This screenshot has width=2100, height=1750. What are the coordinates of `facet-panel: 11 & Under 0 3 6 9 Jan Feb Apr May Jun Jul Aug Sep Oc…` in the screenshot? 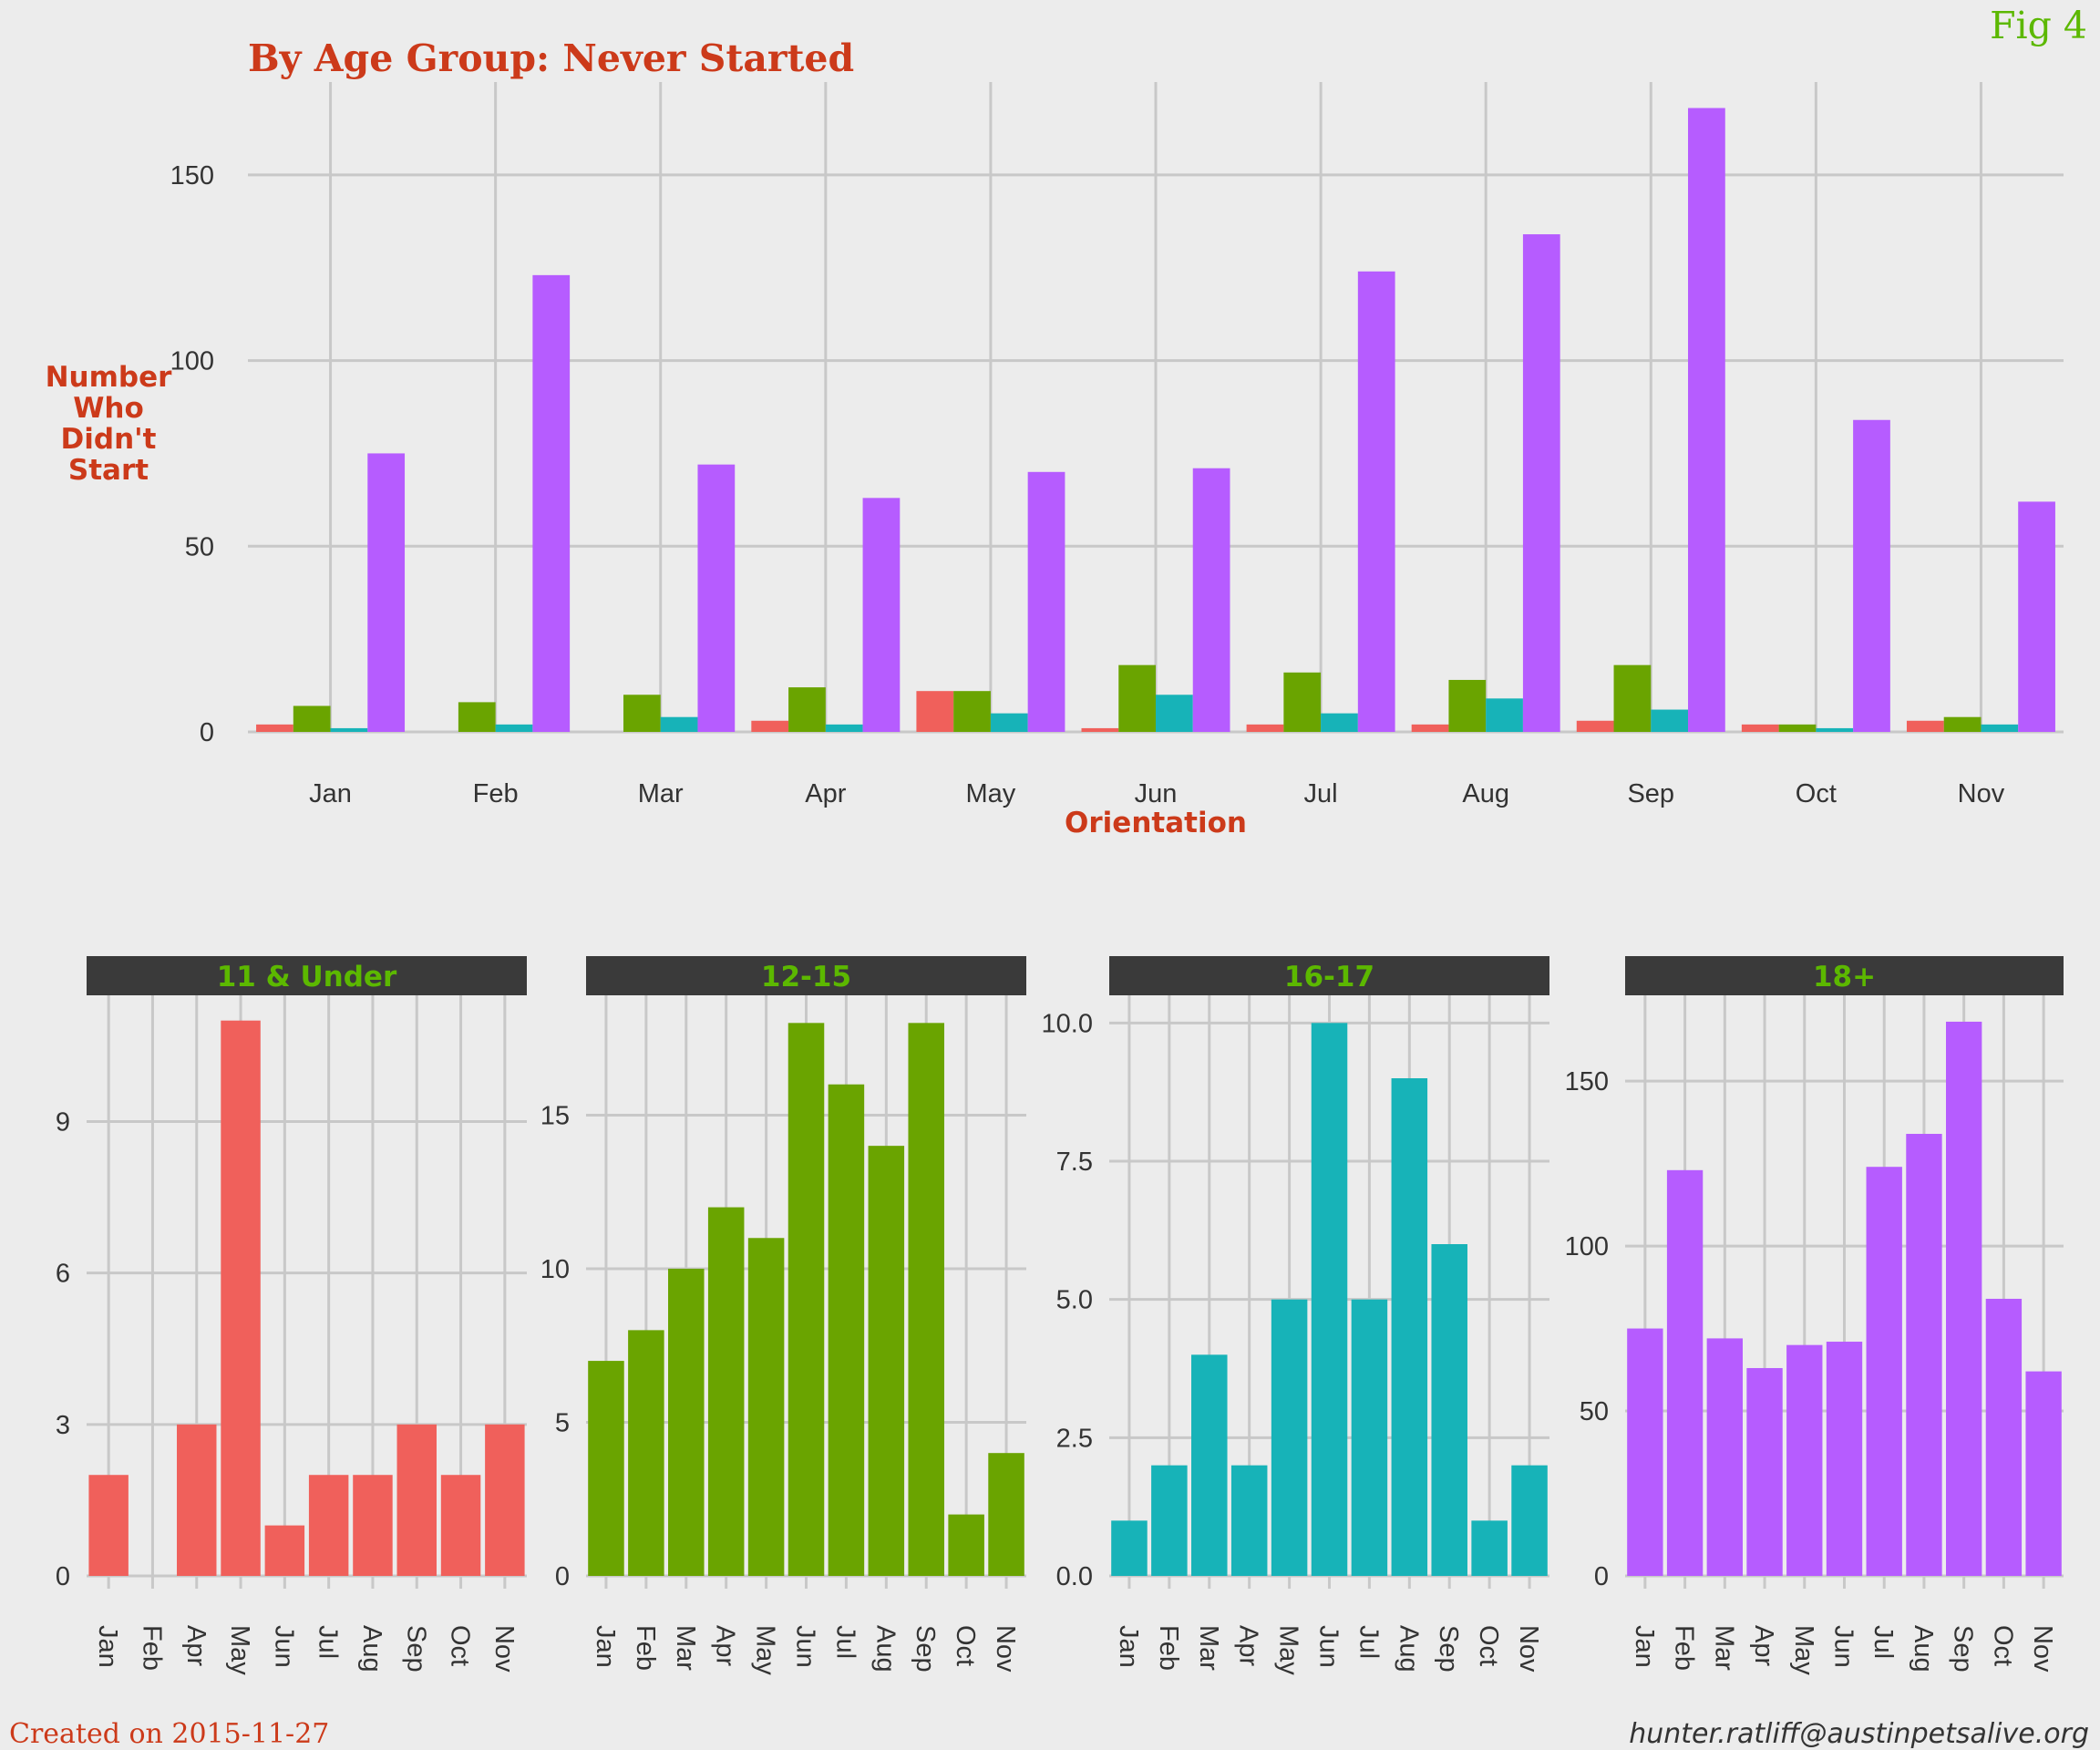 It's located at (291, 1316).